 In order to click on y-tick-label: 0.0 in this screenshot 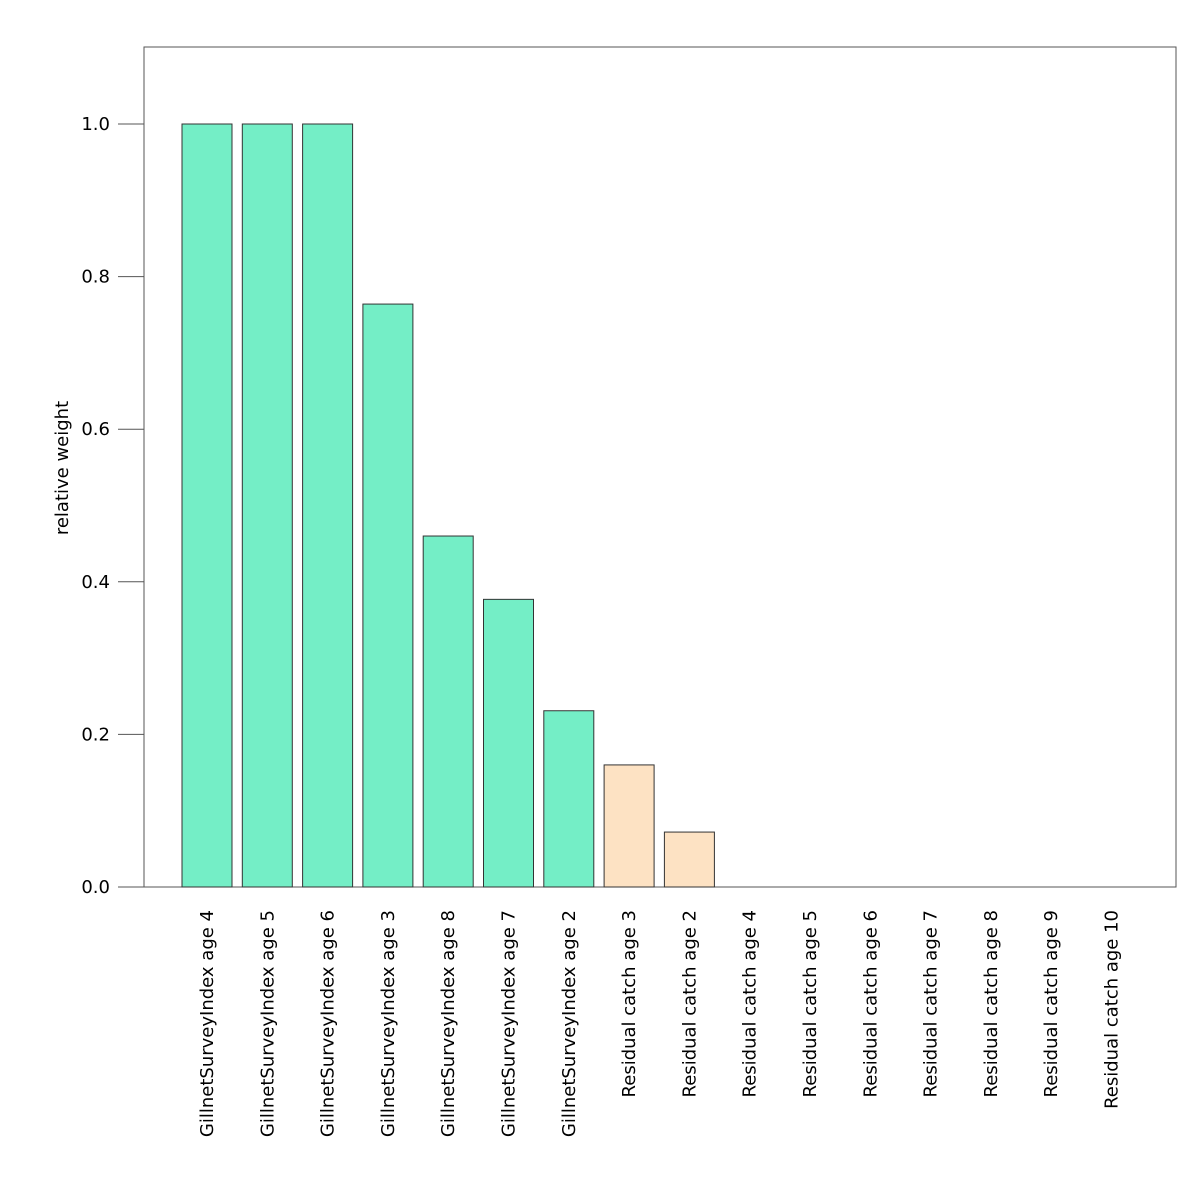, I will do `click(95, 887)`.